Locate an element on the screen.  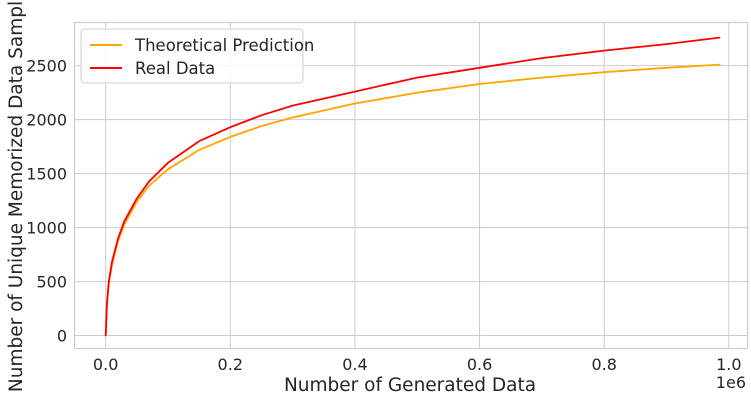
x-tick-label: 1.0 is located at coordinates (728, 364).